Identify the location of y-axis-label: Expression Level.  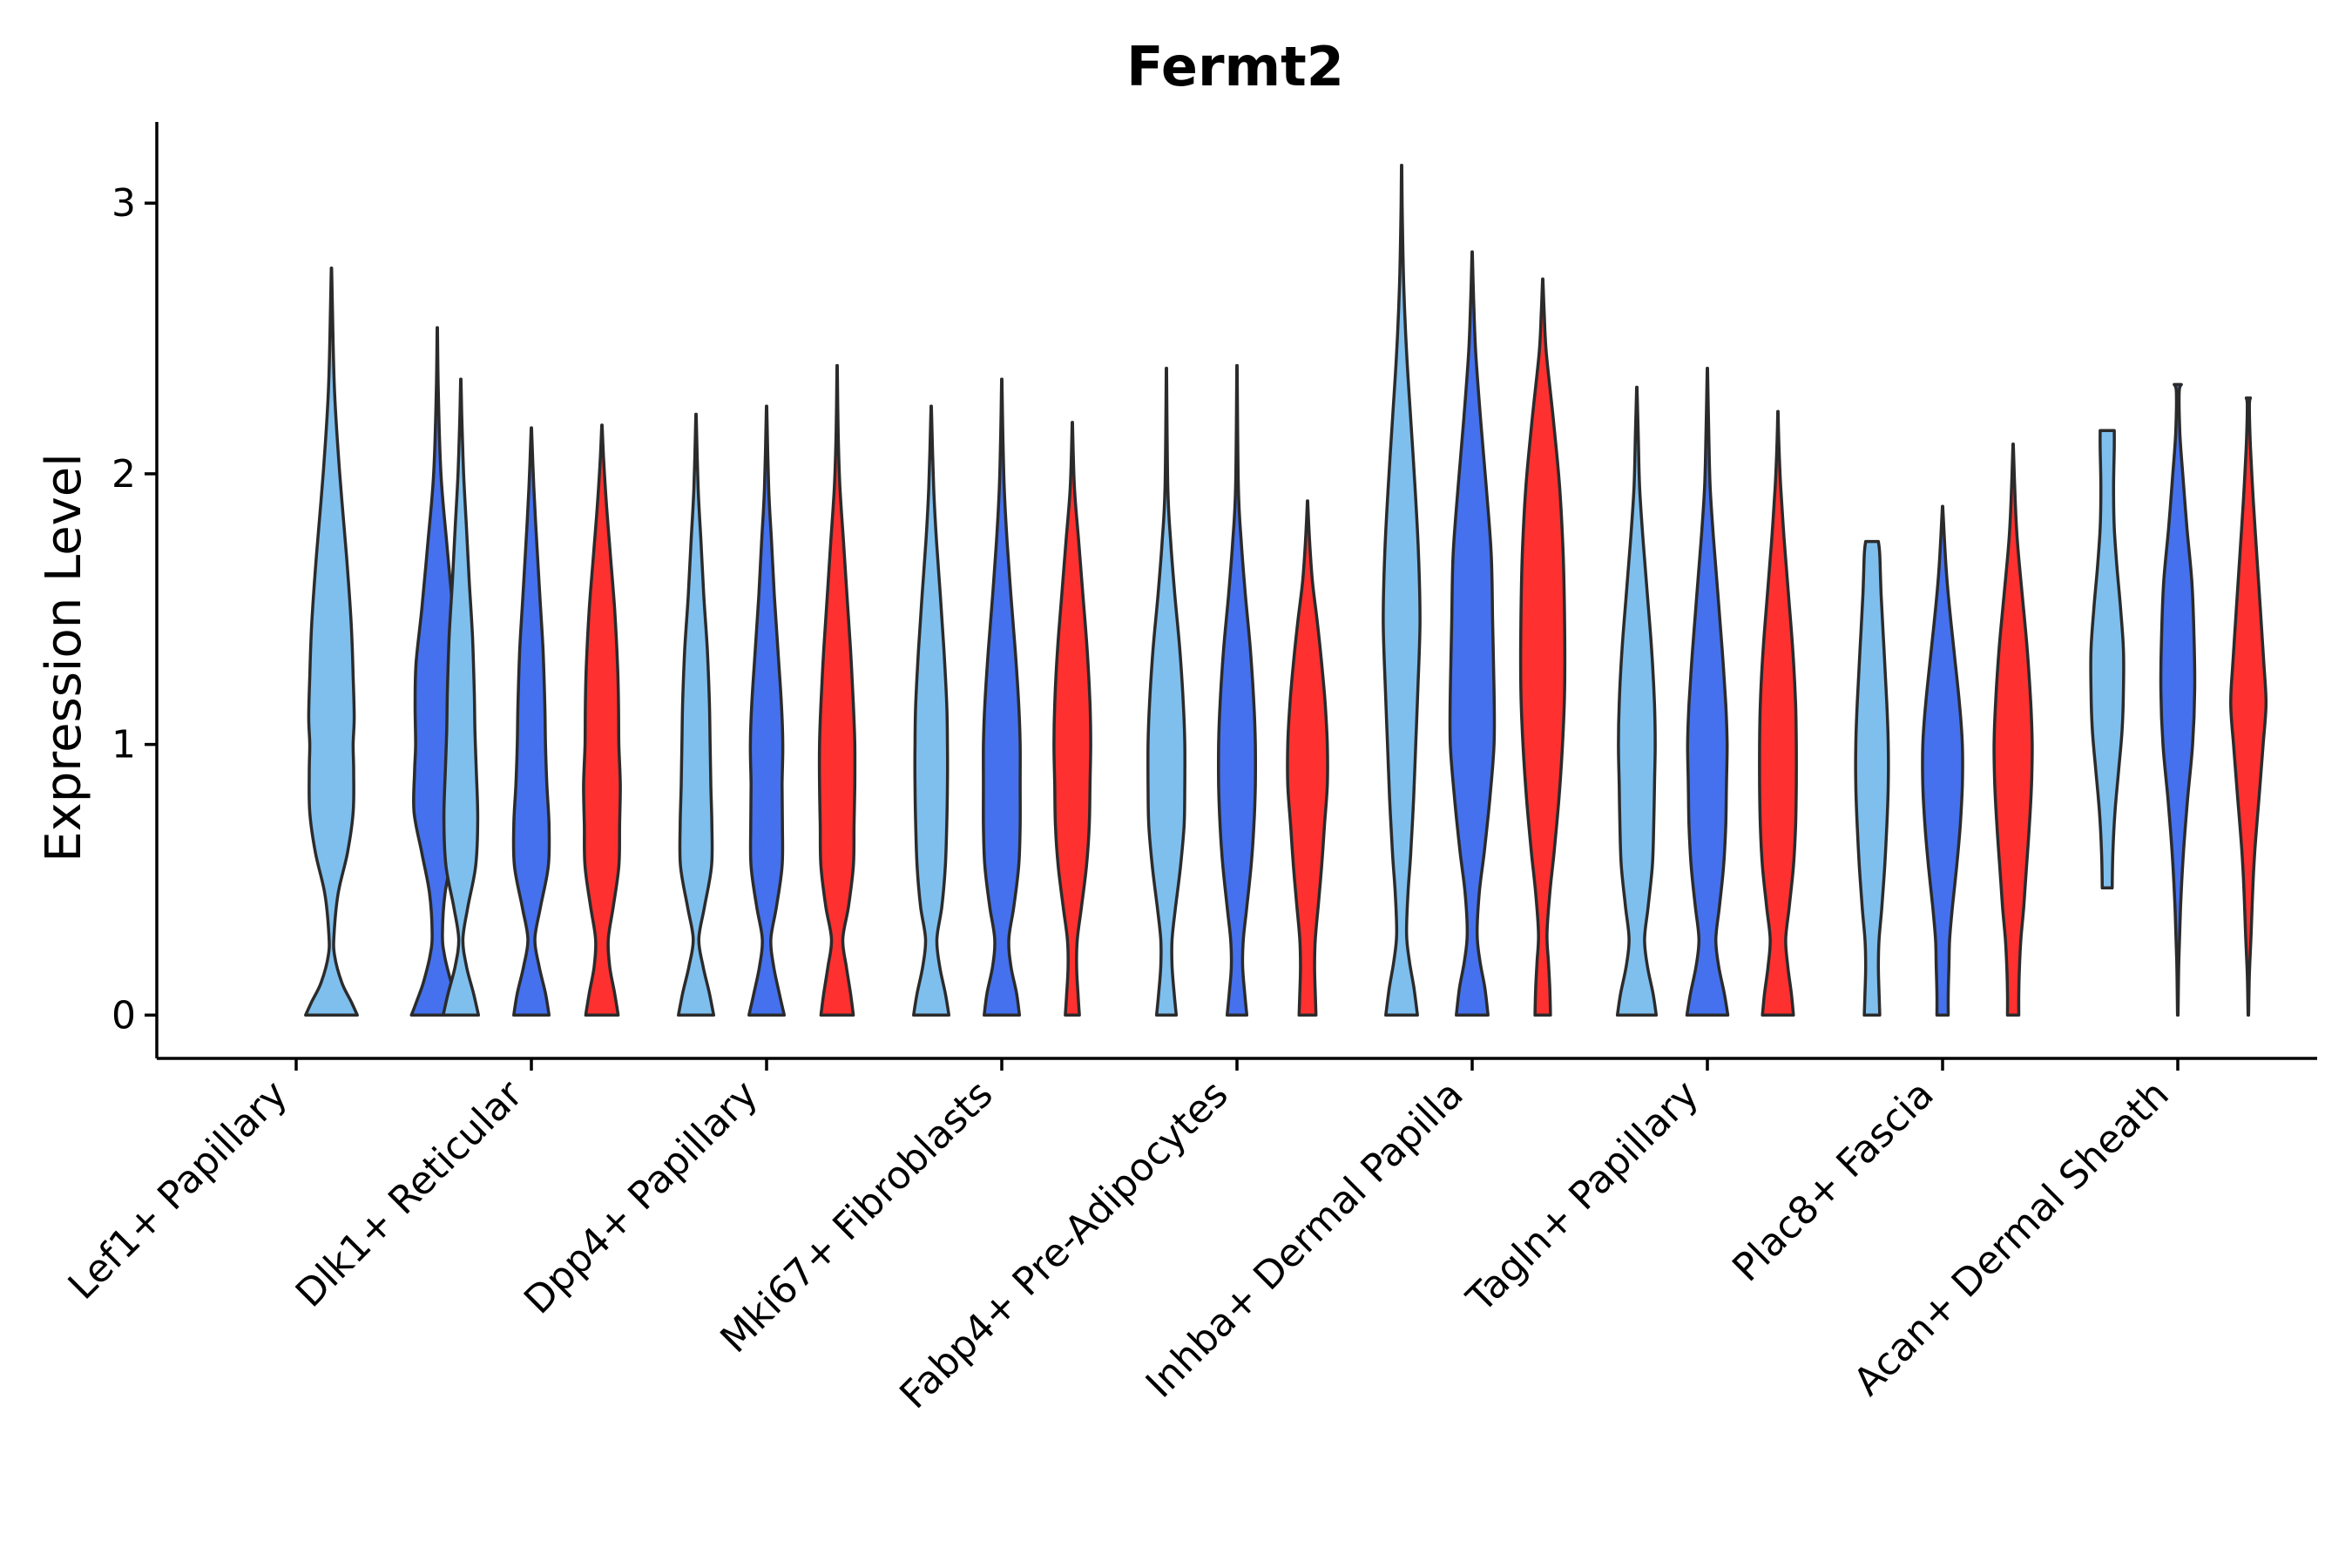
(64, 657).